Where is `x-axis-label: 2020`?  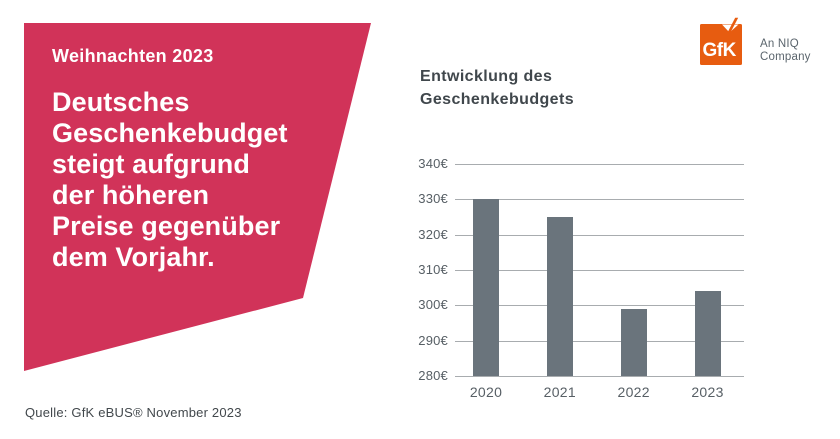
x-axis-label: 2020 is located at coordinates (486, 392).